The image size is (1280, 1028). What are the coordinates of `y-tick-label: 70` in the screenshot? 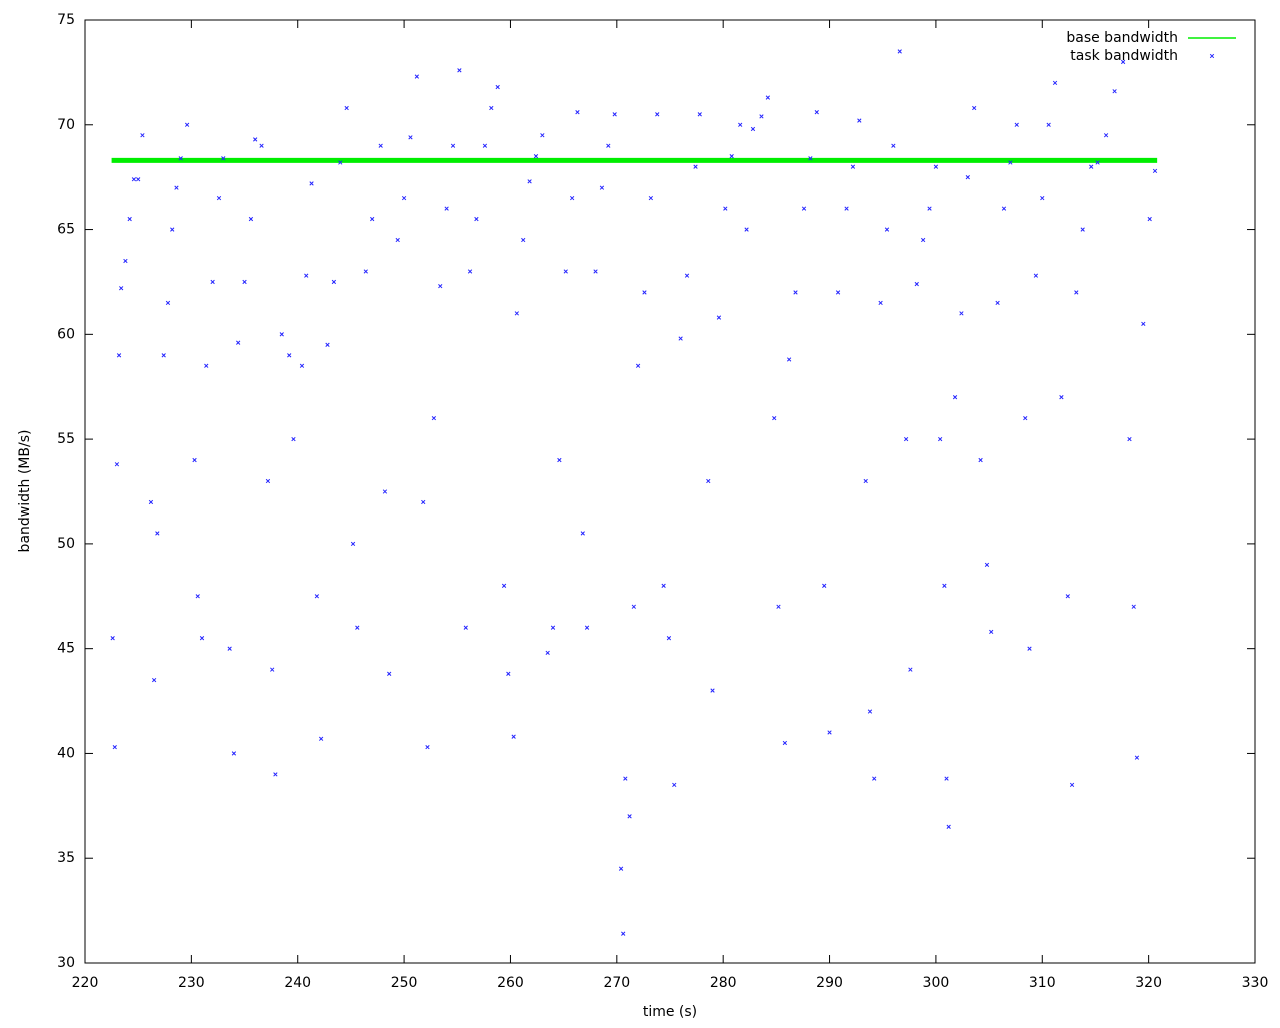 It's located at (66, 125).